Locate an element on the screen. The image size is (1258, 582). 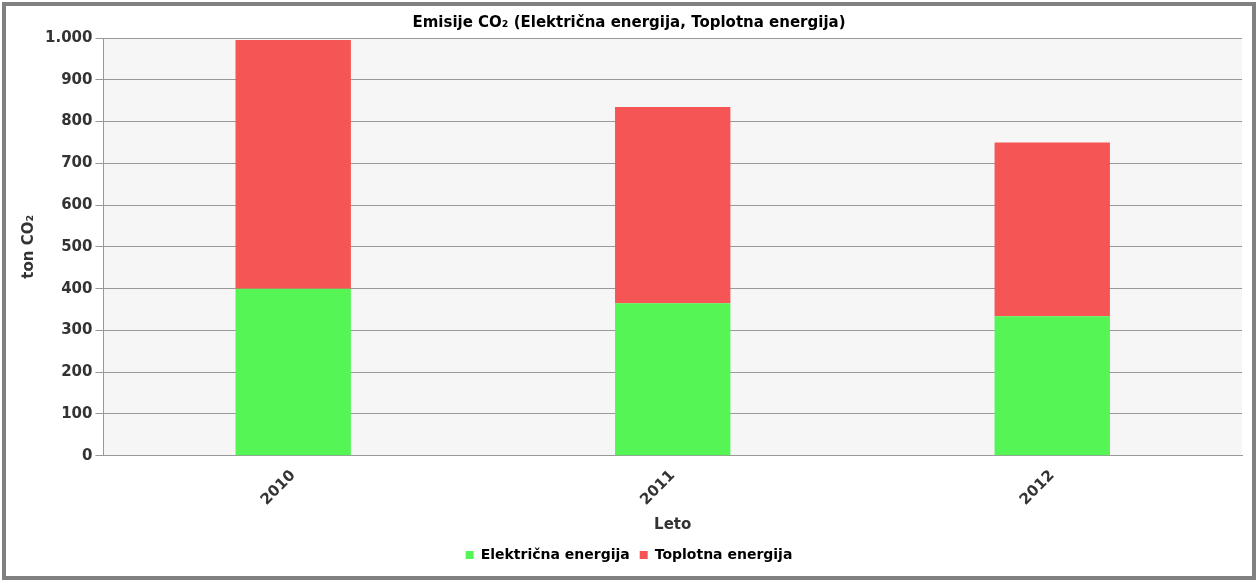
x-axis-title: Leto is located at coordinates (673, 523).